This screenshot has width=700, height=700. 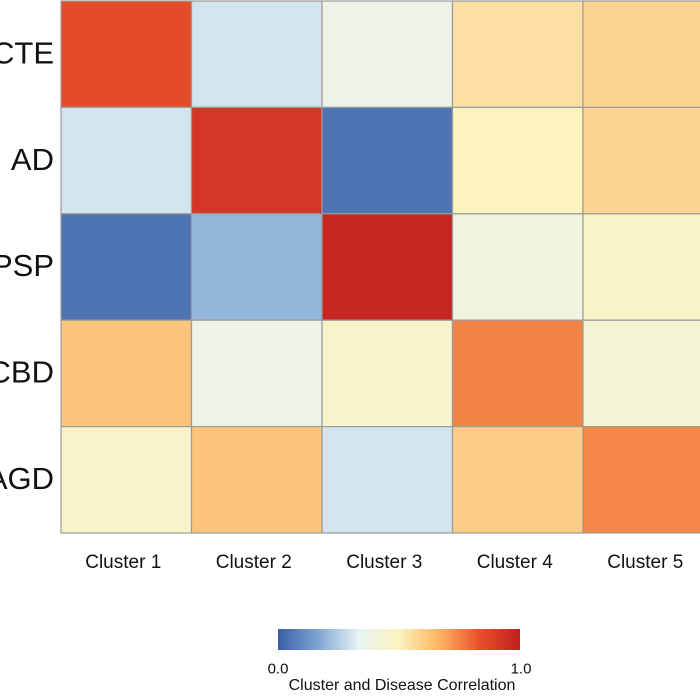 I want to click on row-label-agd: AGD, so click(x=27, y=478).